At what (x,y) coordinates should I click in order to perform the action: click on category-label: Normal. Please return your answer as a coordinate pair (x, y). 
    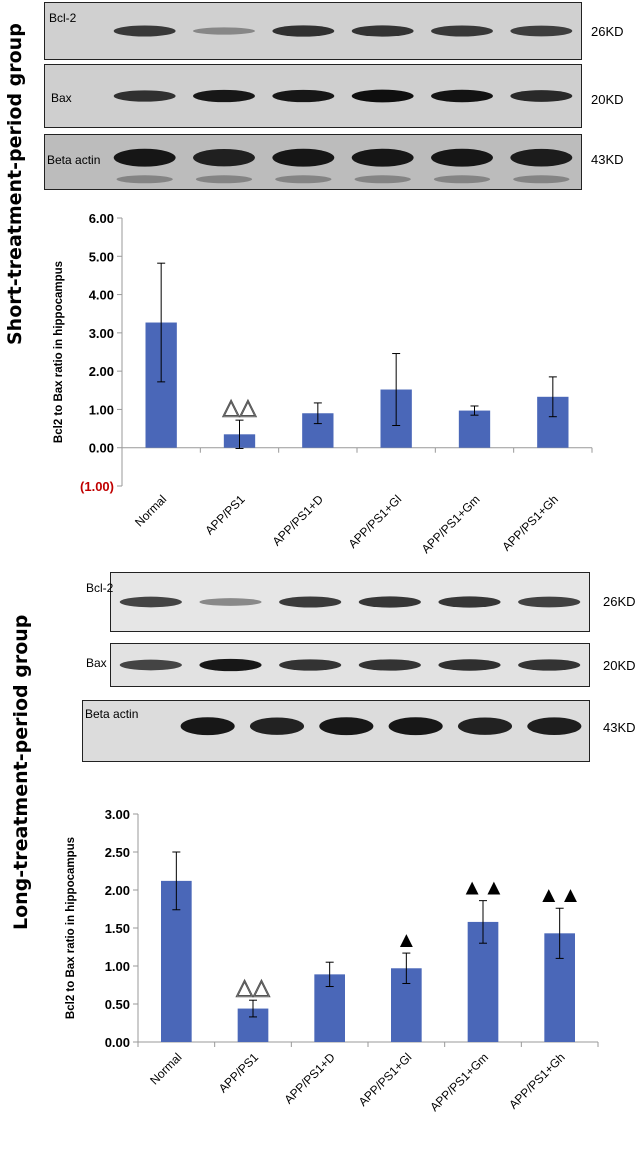
    Looking at the image, I should click on (165, 1068).